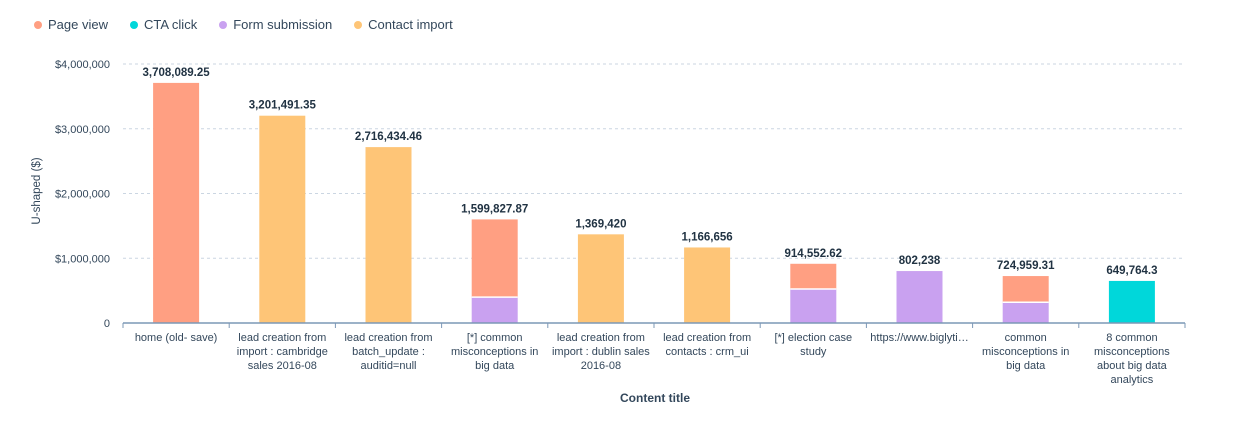 The width and height of the screenshot is (1251, 440). Describe the element at coordinates (1026, 266) in the screenshot. I see `data-label: 724,959.31` at that location.